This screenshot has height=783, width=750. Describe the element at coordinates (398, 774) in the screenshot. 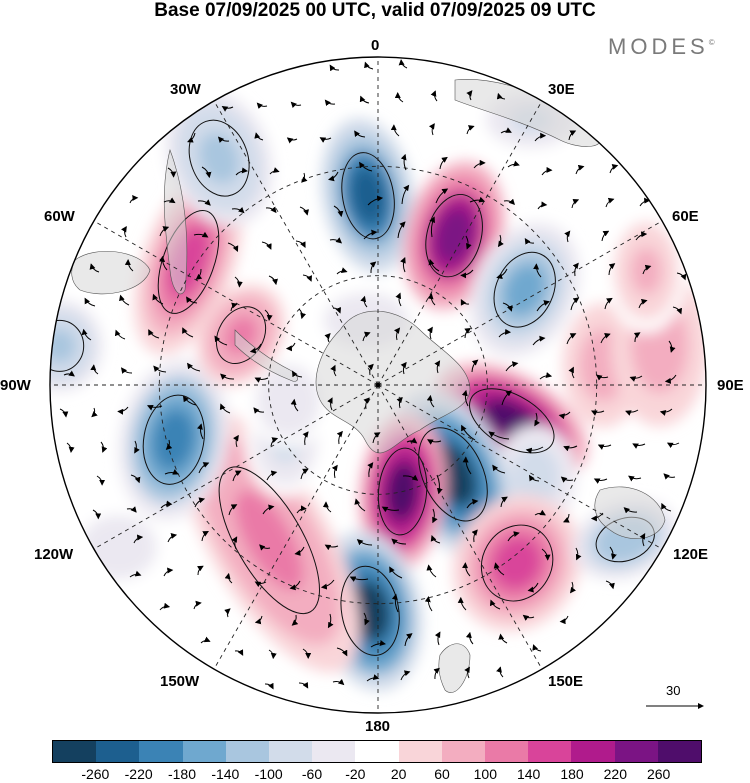

I see `colorbar-tick-label: 20` at that location.